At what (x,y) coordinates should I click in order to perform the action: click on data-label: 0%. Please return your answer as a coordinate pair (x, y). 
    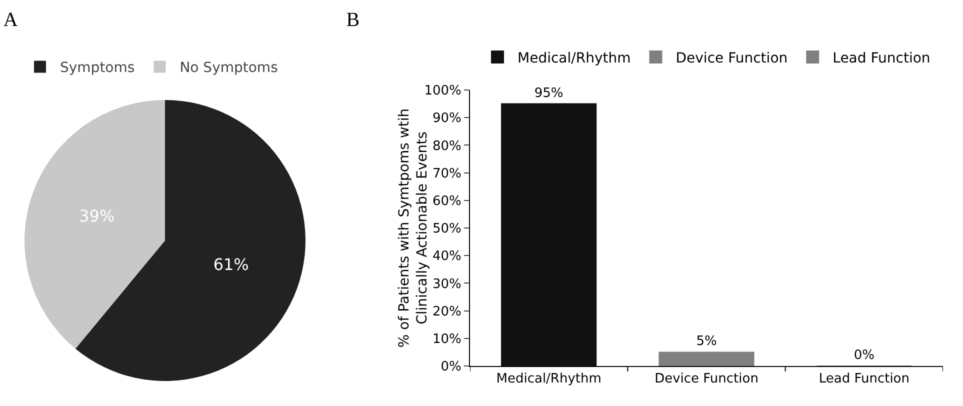
    Looking at the image, I should click on (864, 355).